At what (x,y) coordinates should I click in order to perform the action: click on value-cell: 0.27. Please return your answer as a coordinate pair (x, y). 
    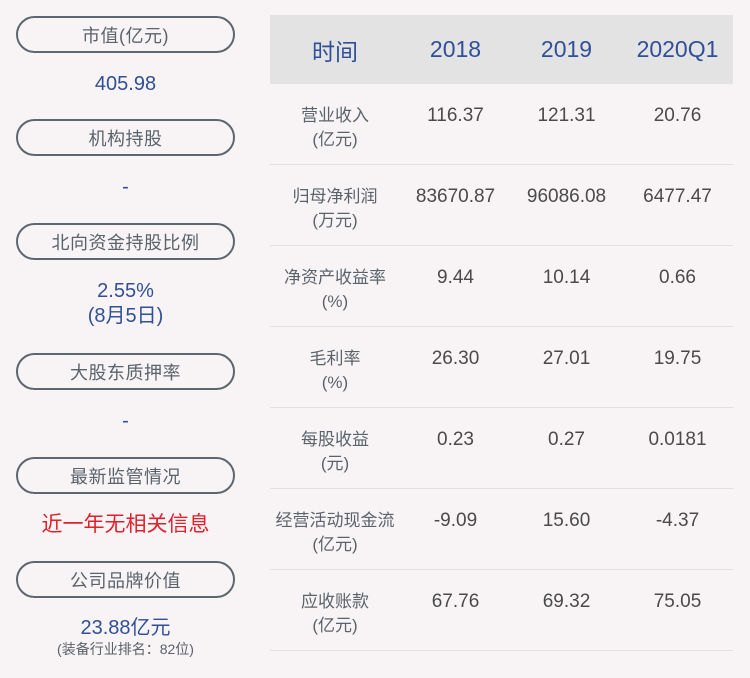
    Looking at the image, I should click on (566, 439).